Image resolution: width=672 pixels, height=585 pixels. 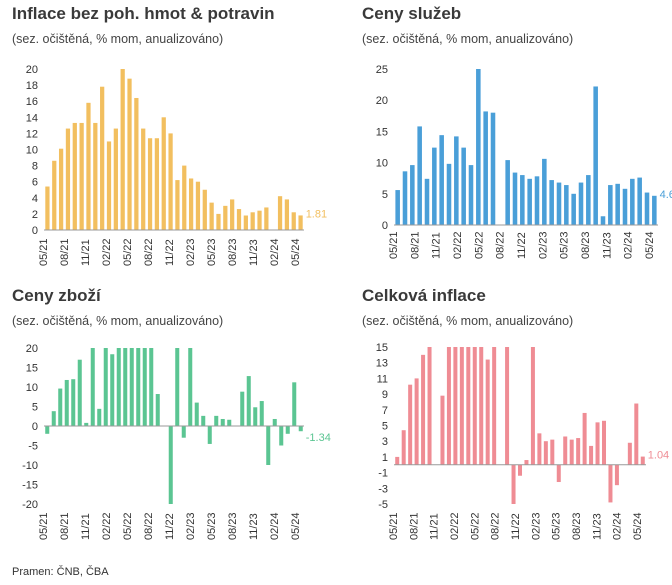 What do you see at coordinates (658, 456) in the screenshot?
I see `last-value-label: 1.04` at bounding box center [658, 456].